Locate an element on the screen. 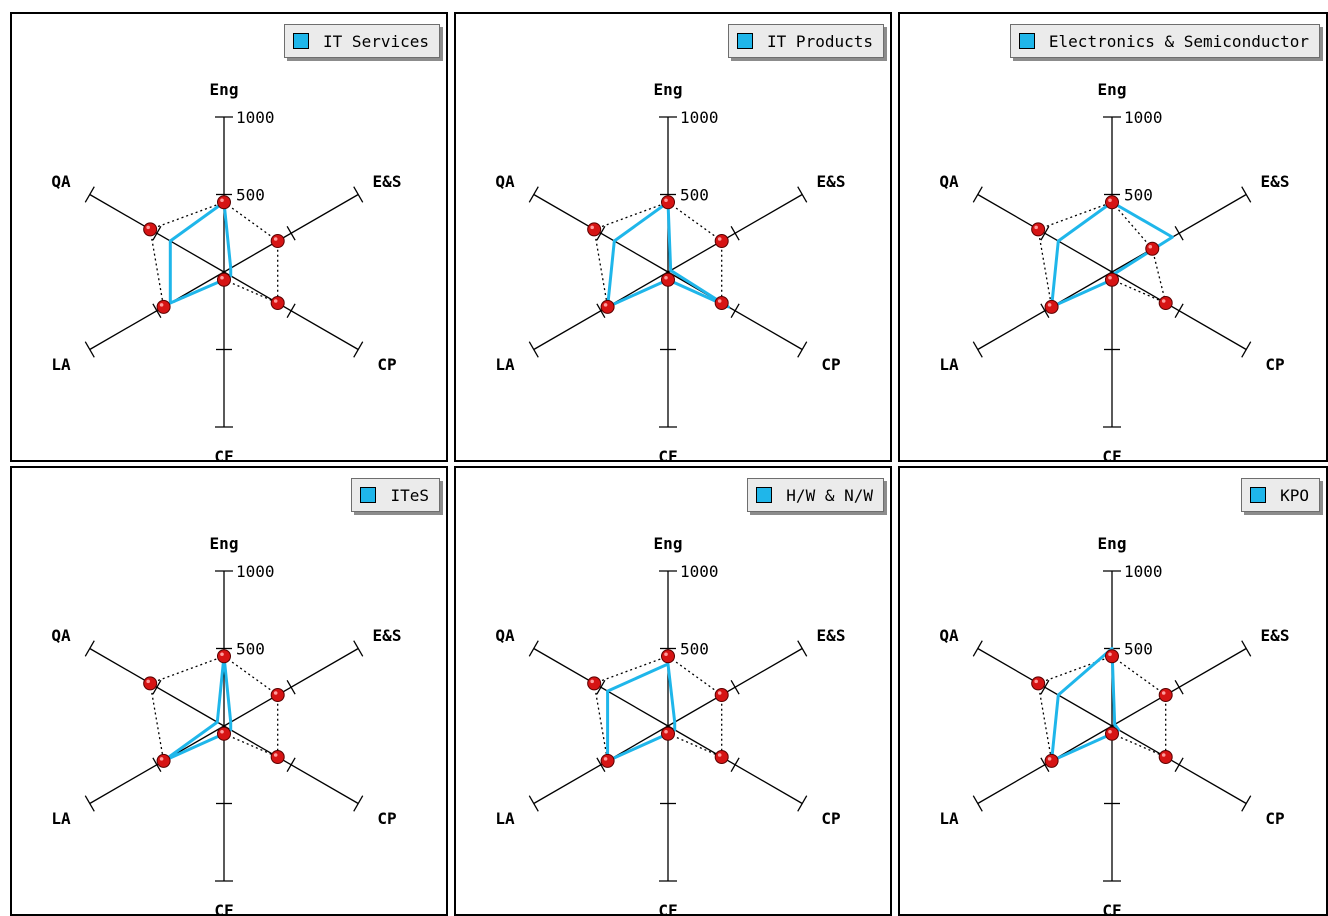 The image size is (1328, 916). legend-label: ITeS is located at coordinates (409, 495).